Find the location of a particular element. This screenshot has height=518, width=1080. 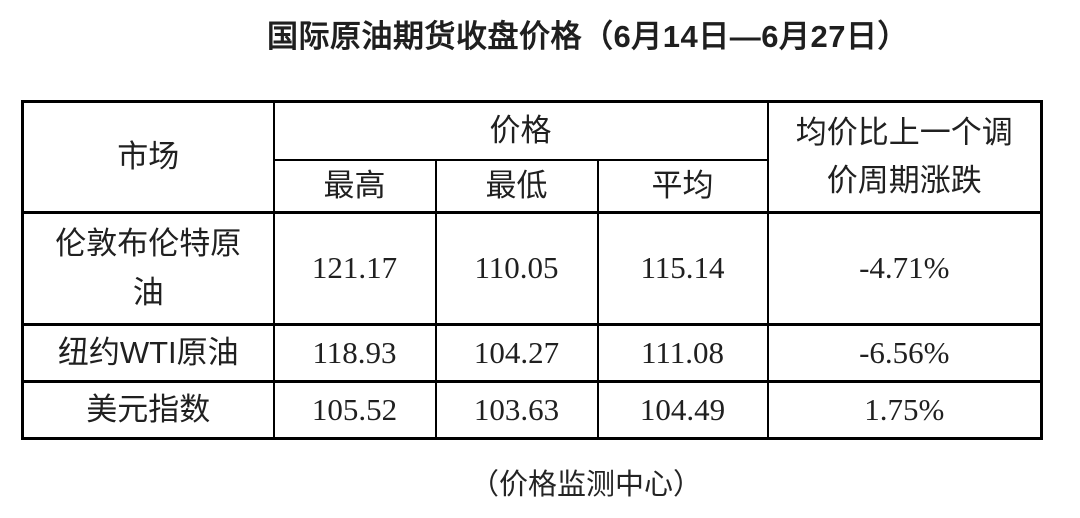

market-name: 美元指数 is located at coordinates (148, 410).